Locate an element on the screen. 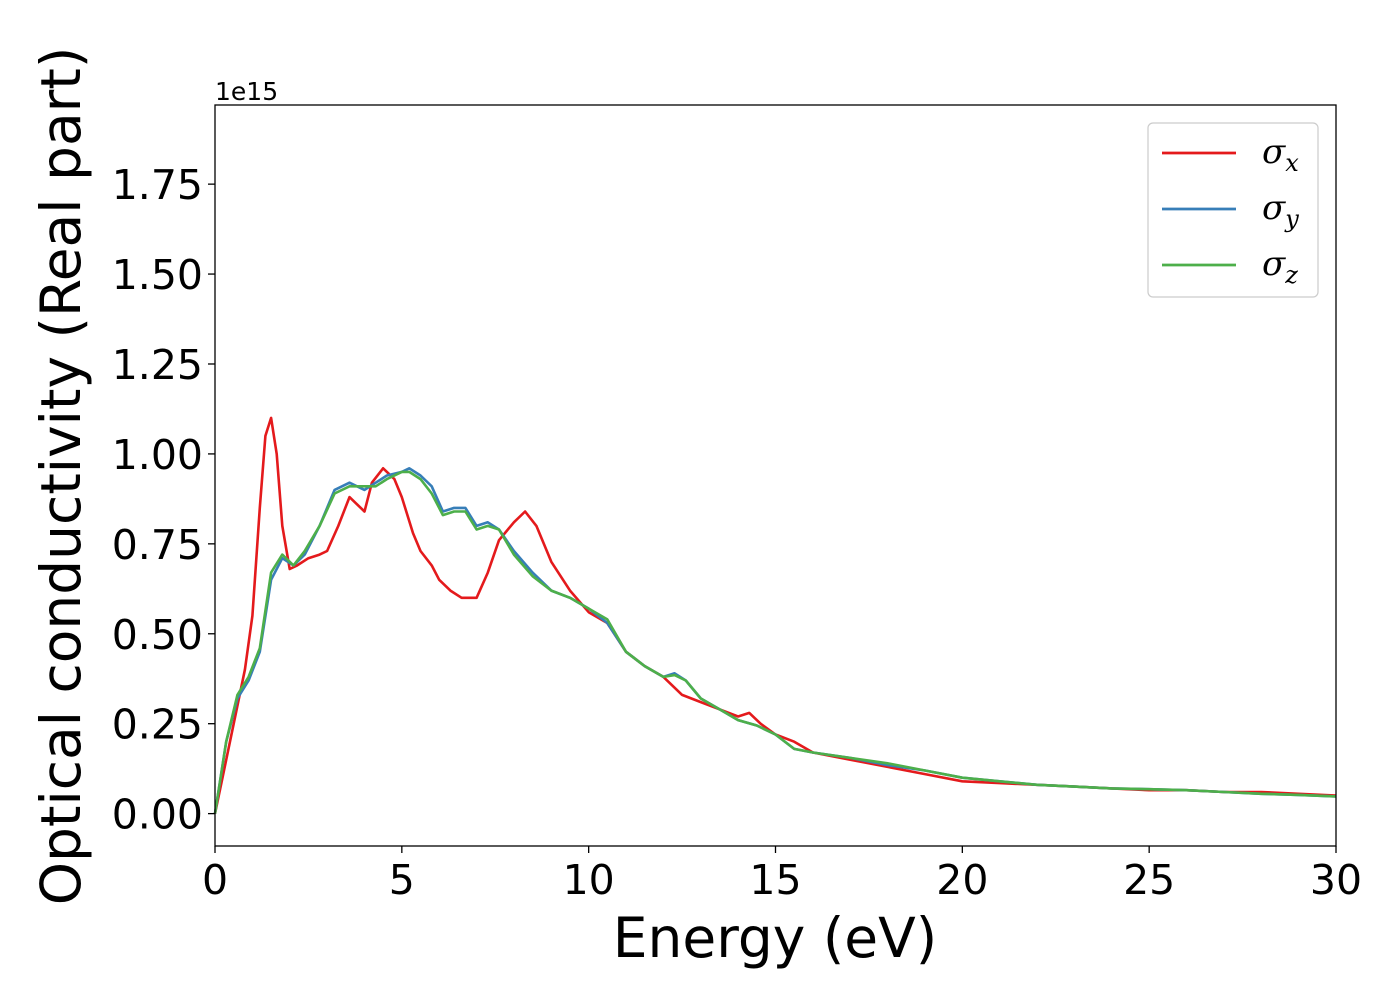  x-tick-label: 25 is located at coordinates (1149, 880).